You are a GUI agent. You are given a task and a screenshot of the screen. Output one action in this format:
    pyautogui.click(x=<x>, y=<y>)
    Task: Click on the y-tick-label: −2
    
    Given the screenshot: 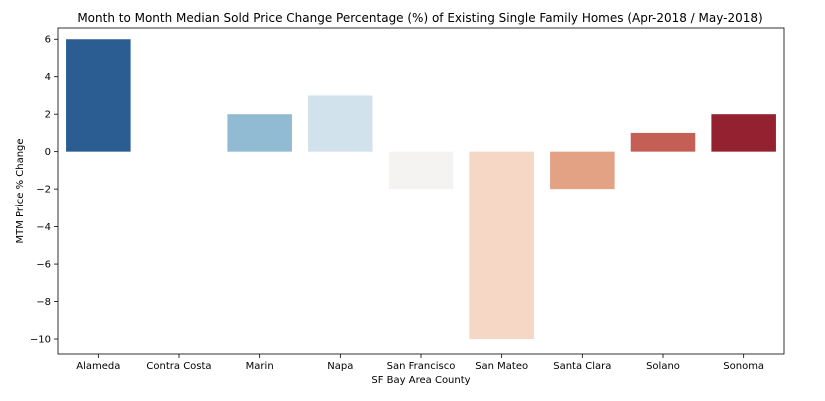 What is the action you would take?
    pyautogui.click(x=43, y=190)
    